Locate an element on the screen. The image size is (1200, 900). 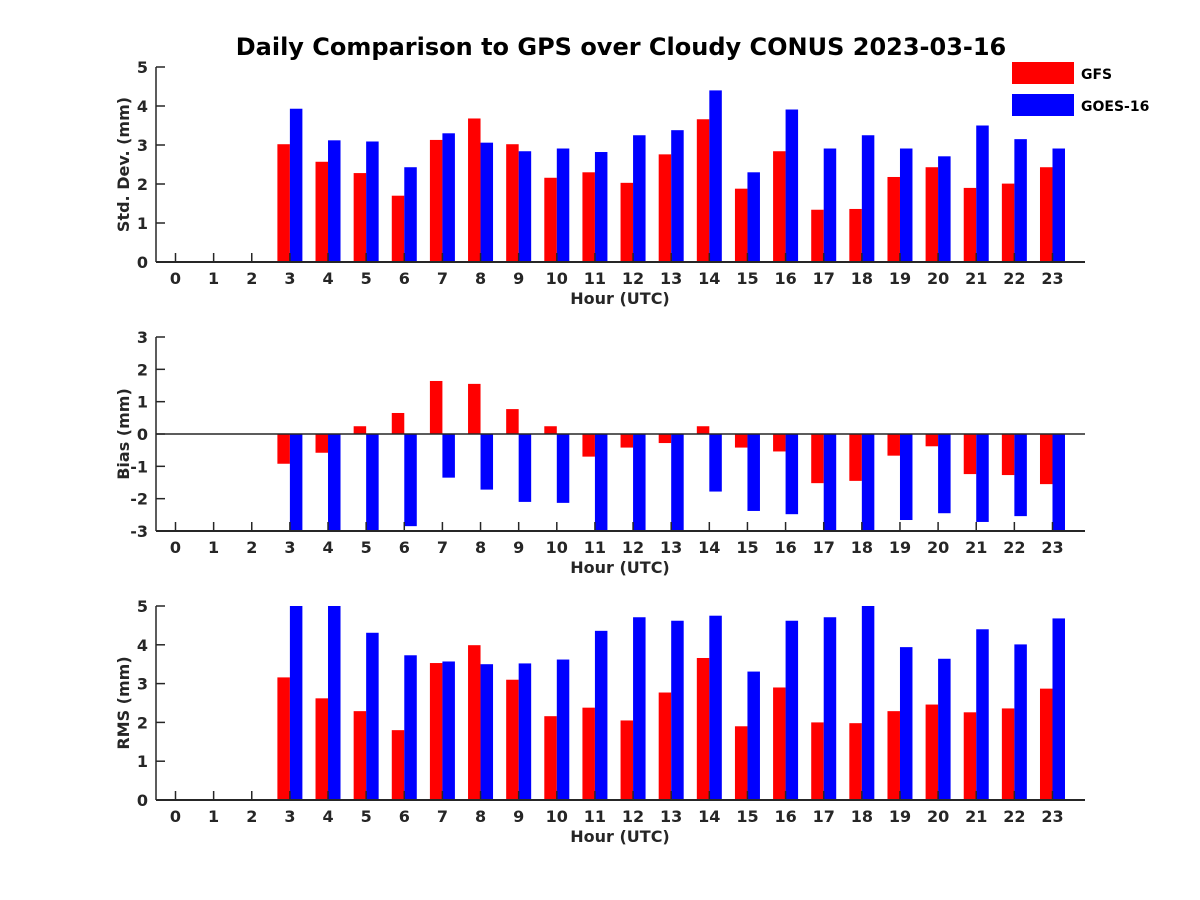
legend-label-goes16: GOES-16 is located at coordinates (1115, 107).